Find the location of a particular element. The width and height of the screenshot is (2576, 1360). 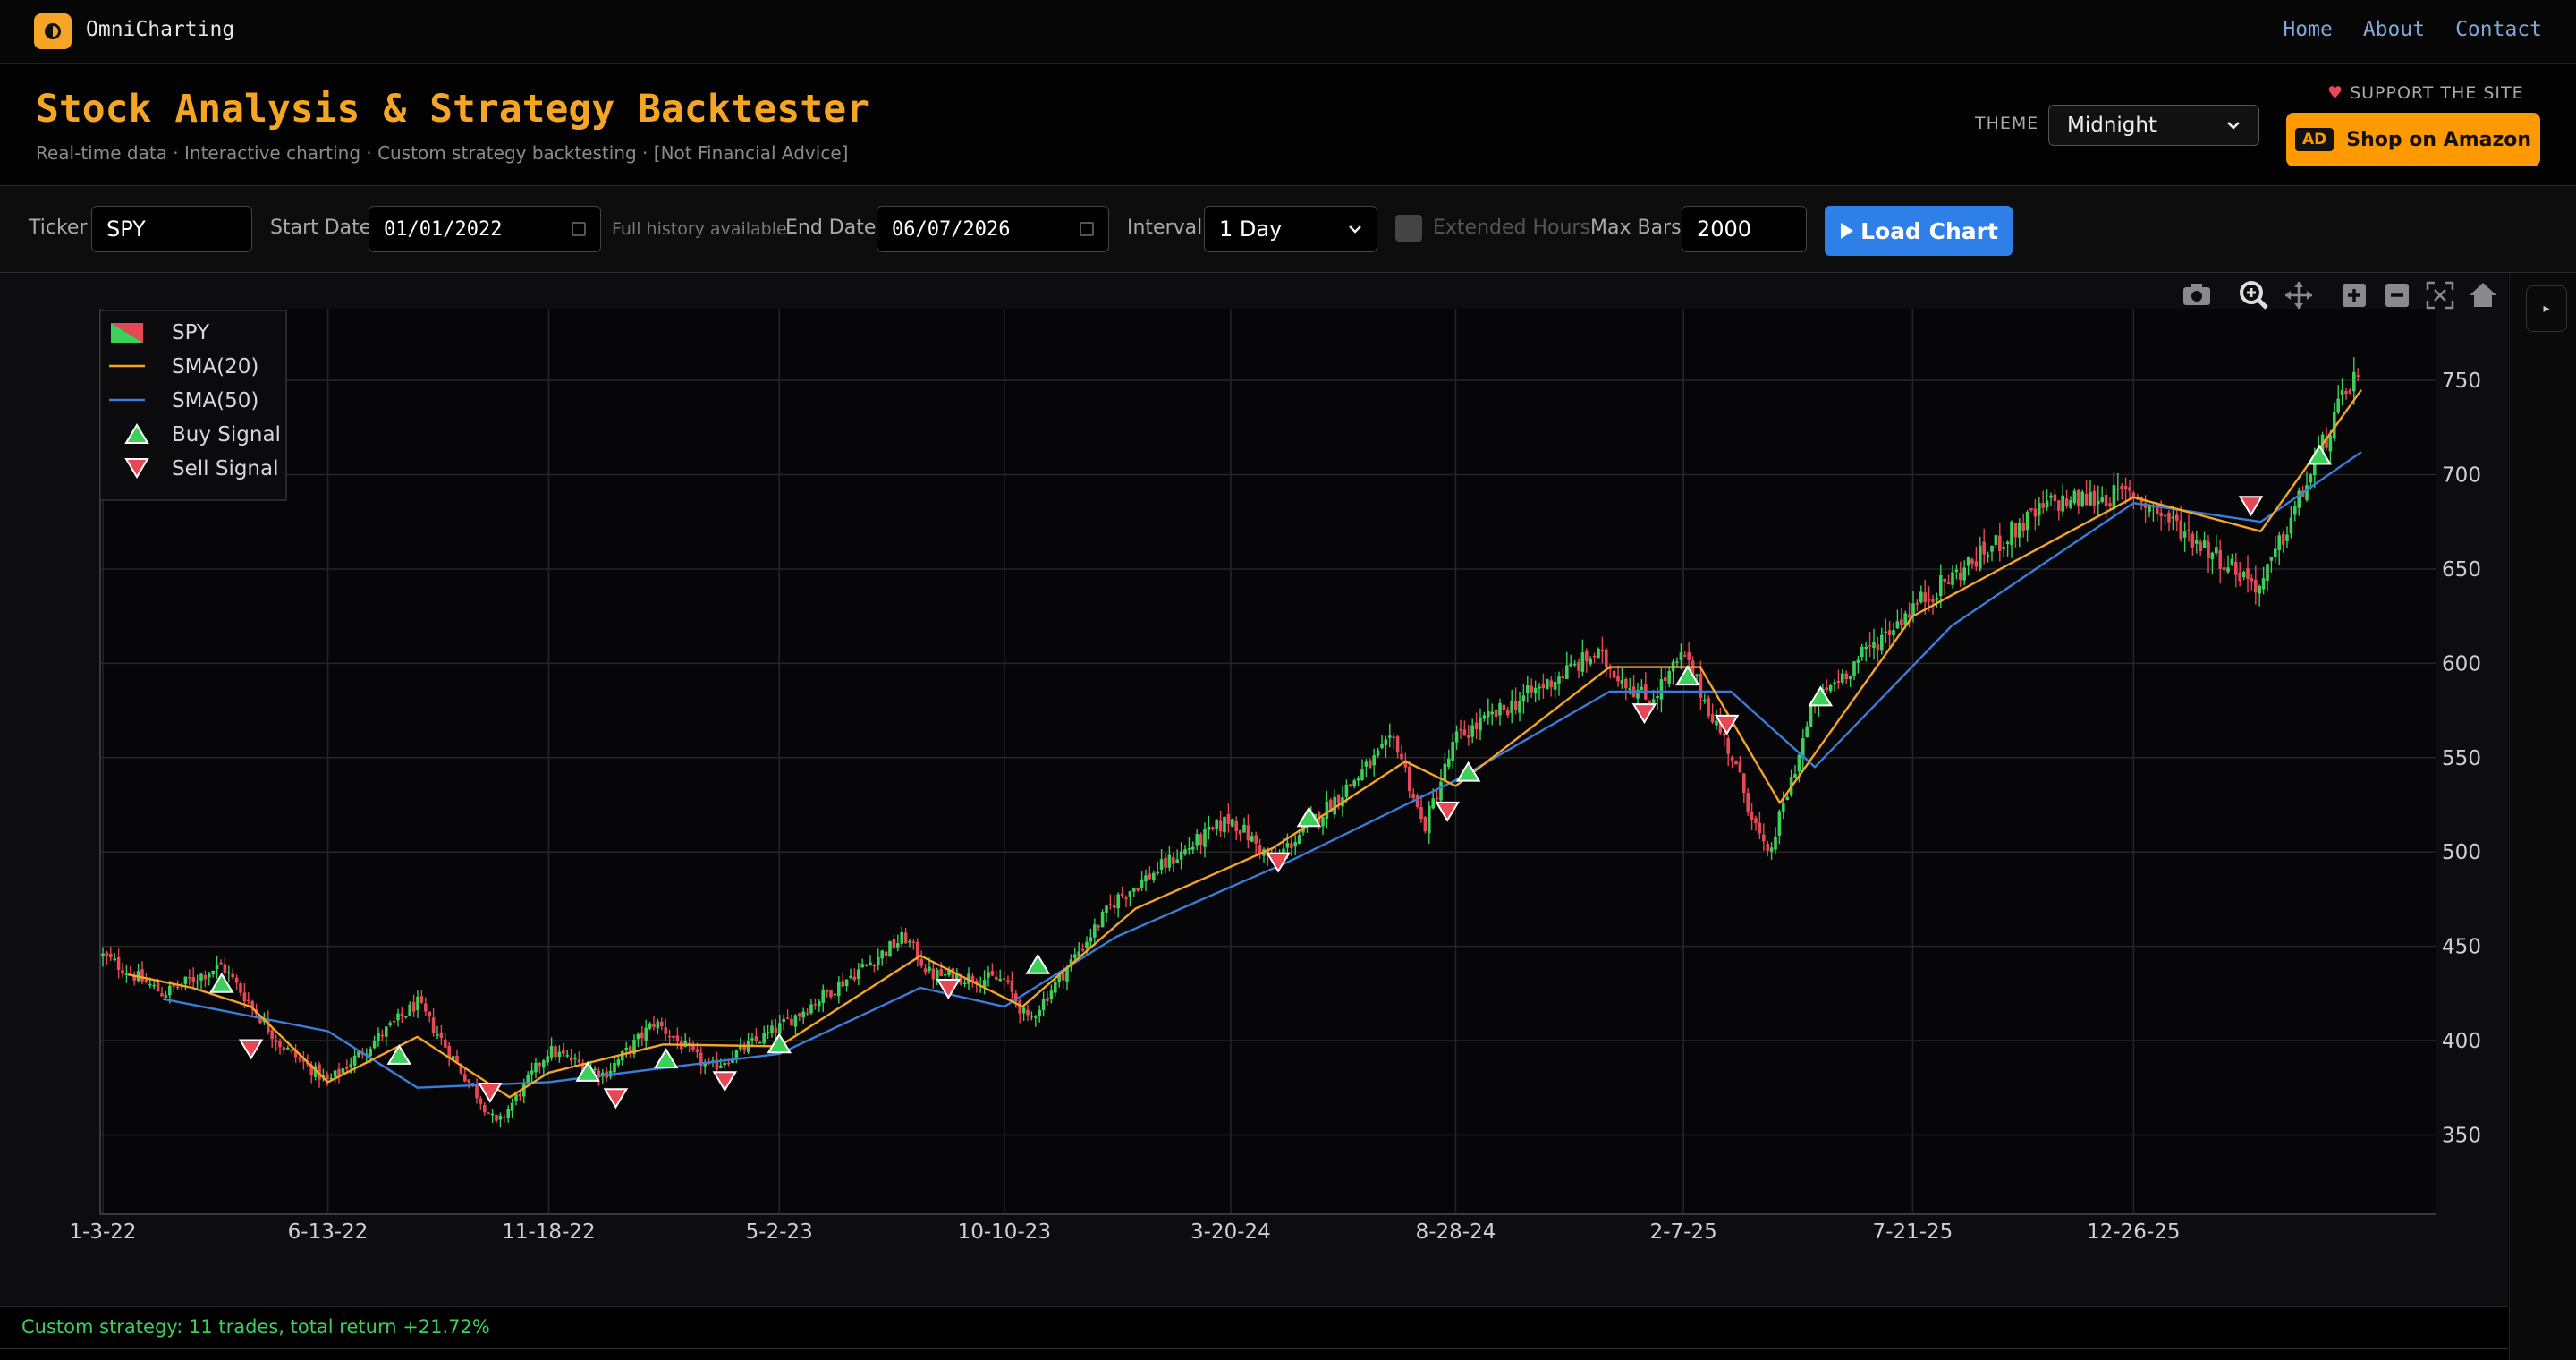

zoom-icon is located at coordinates (2254, 295).